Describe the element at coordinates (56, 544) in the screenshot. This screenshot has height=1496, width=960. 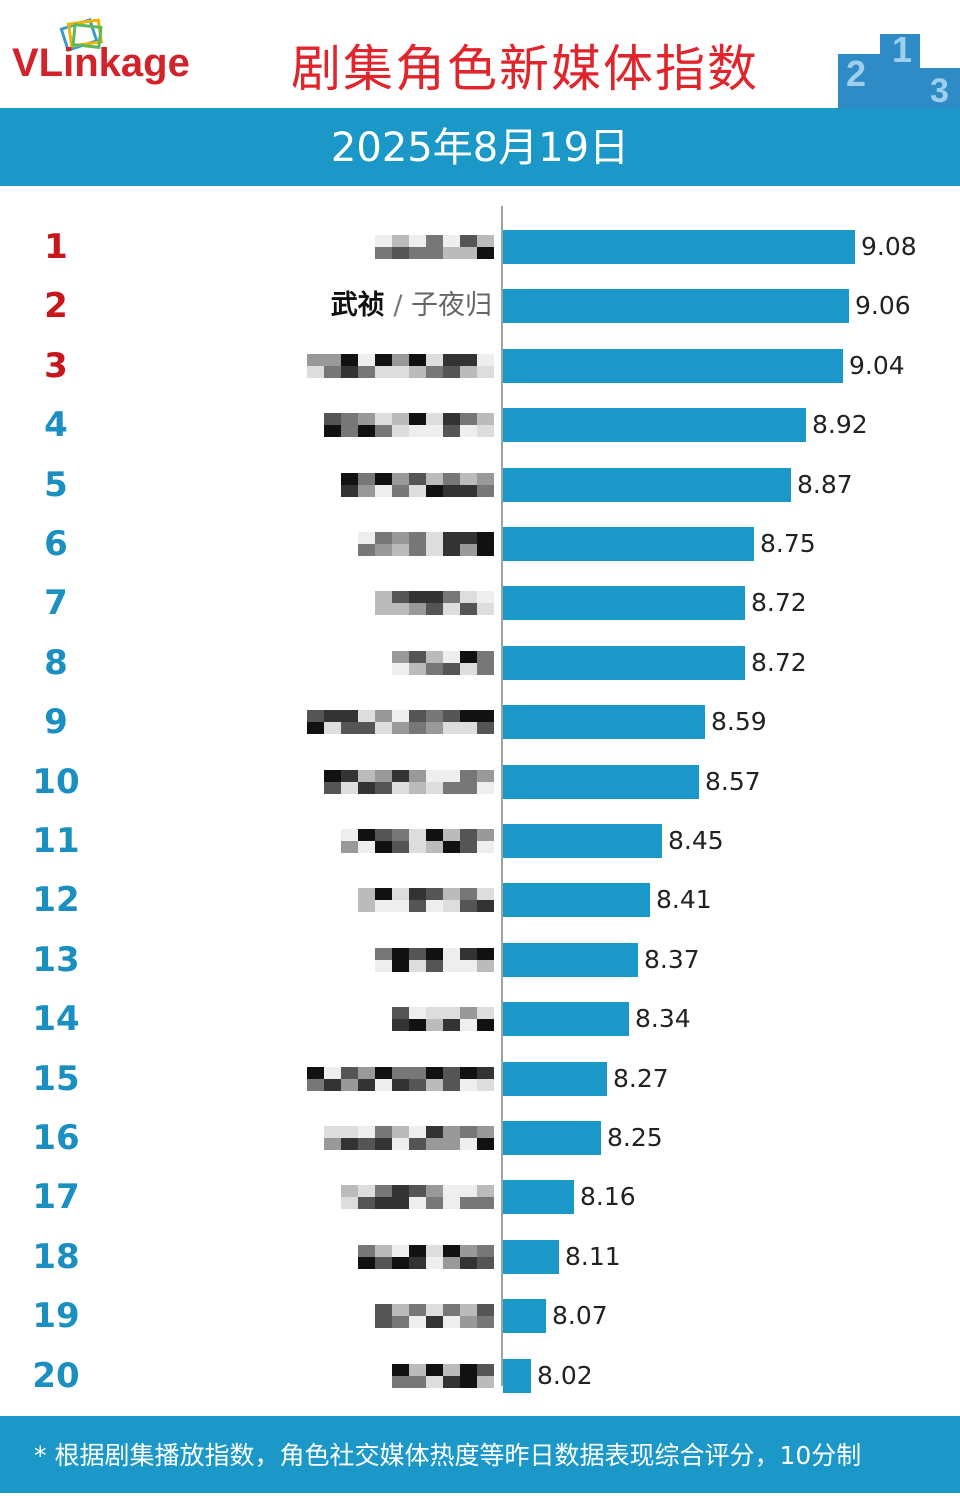
I see `rank-label: 6` at that location.